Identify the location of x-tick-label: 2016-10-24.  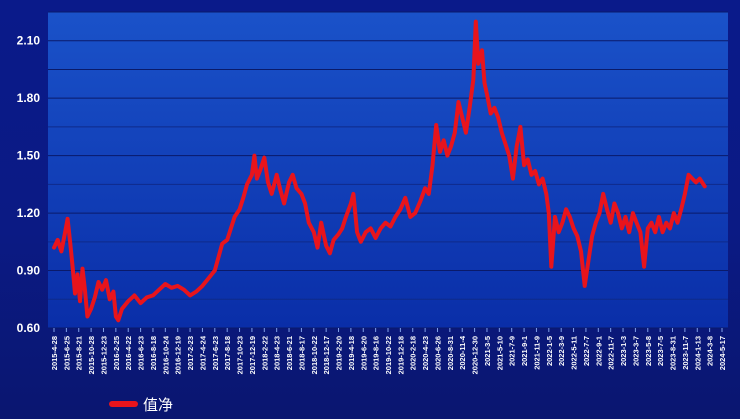
(165, 354).